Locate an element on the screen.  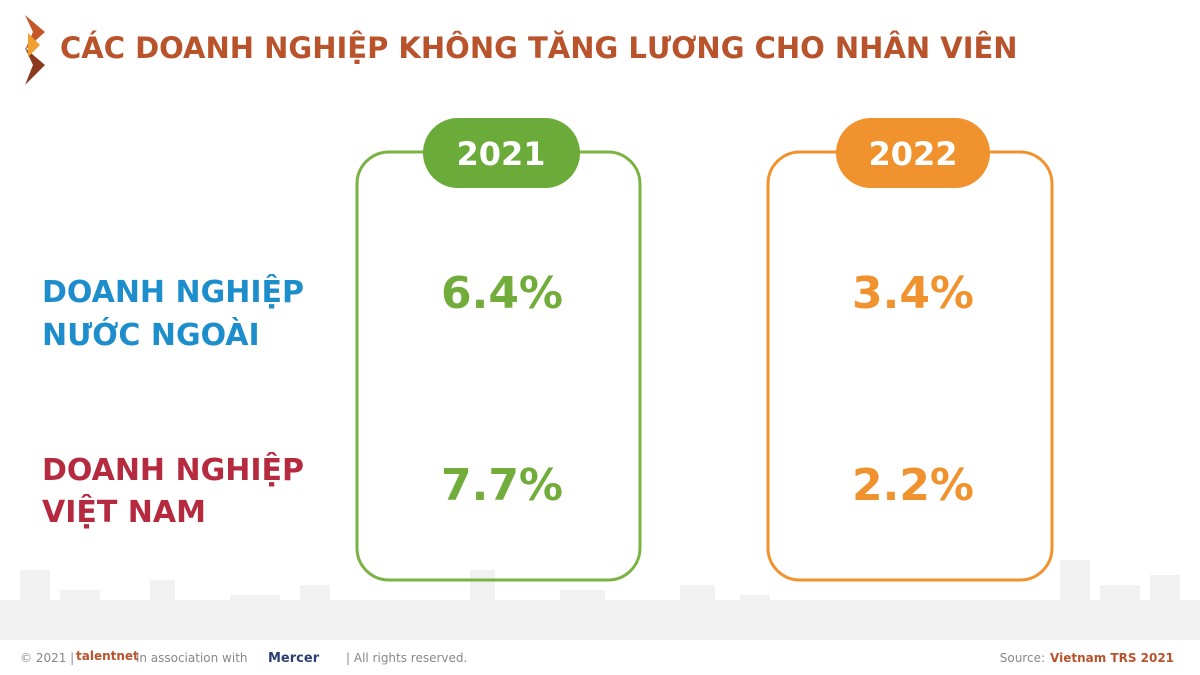
footer-source-label: Source: is located at coordinates (1022, 658).